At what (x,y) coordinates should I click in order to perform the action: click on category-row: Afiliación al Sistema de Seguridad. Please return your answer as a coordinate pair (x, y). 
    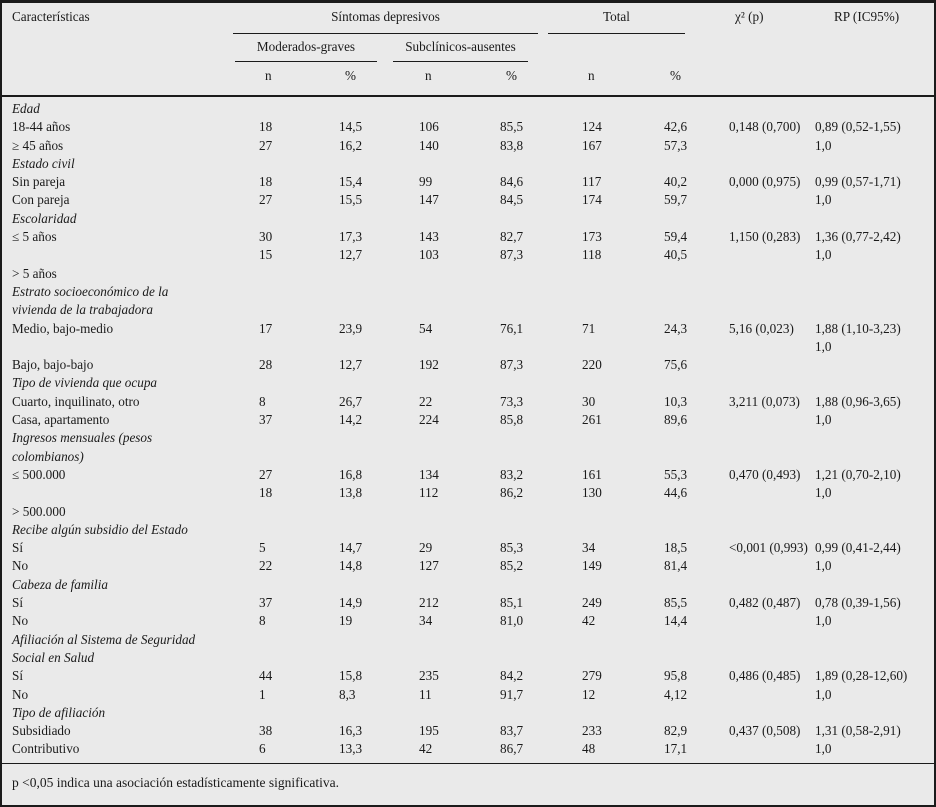
    Looking at the image, I should click on (468, 640).